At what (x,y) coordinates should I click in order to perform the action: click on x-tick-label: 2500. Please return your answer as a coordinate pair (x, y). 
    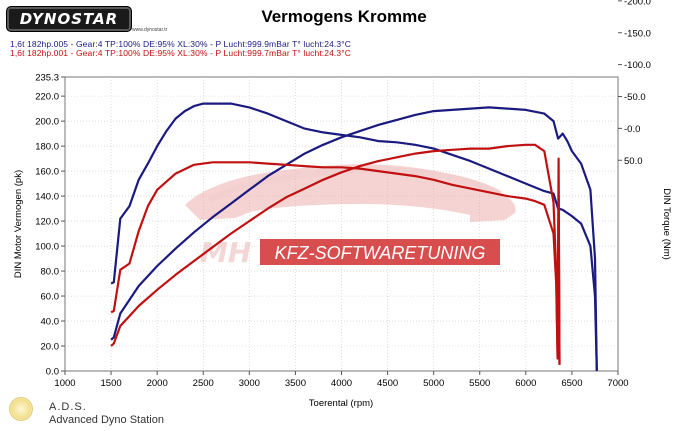
    Looking at the image, I should click on (203, 383).